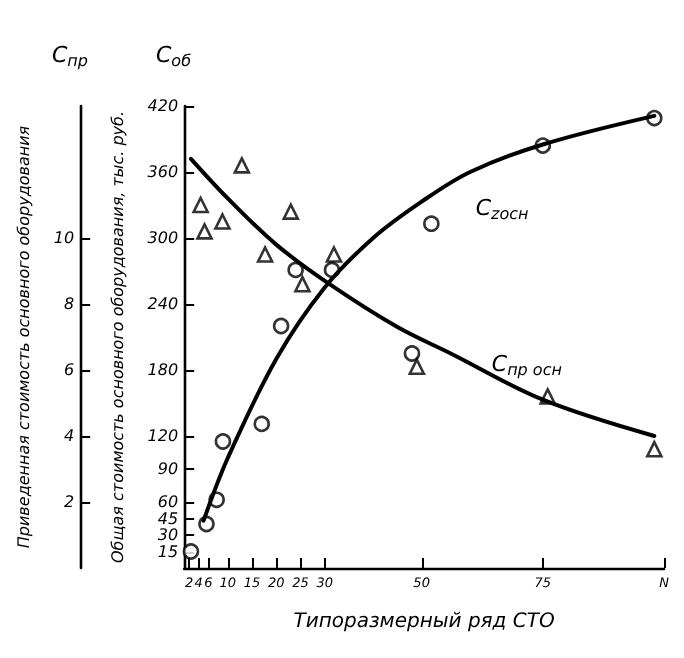 This screenshot has width=684, height=658. I want to click on y-tick-label: 120, so click(163, 436).